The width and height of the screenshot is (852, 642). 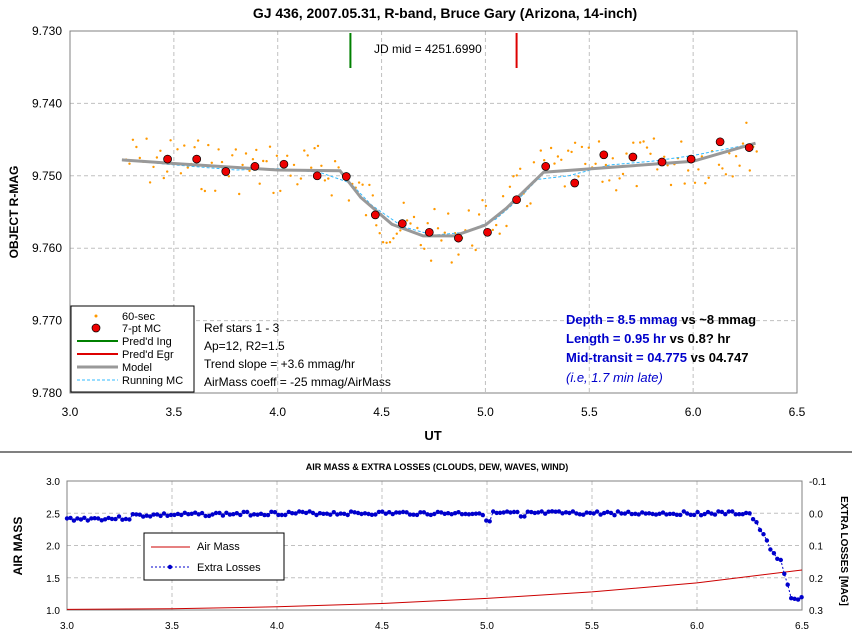 What do you see at coordinates (661, 319) in the screenshot?
I see `depth-result: Depth = 8.5 mmag vs ~8 mmag` at bounding box center [661, 319].